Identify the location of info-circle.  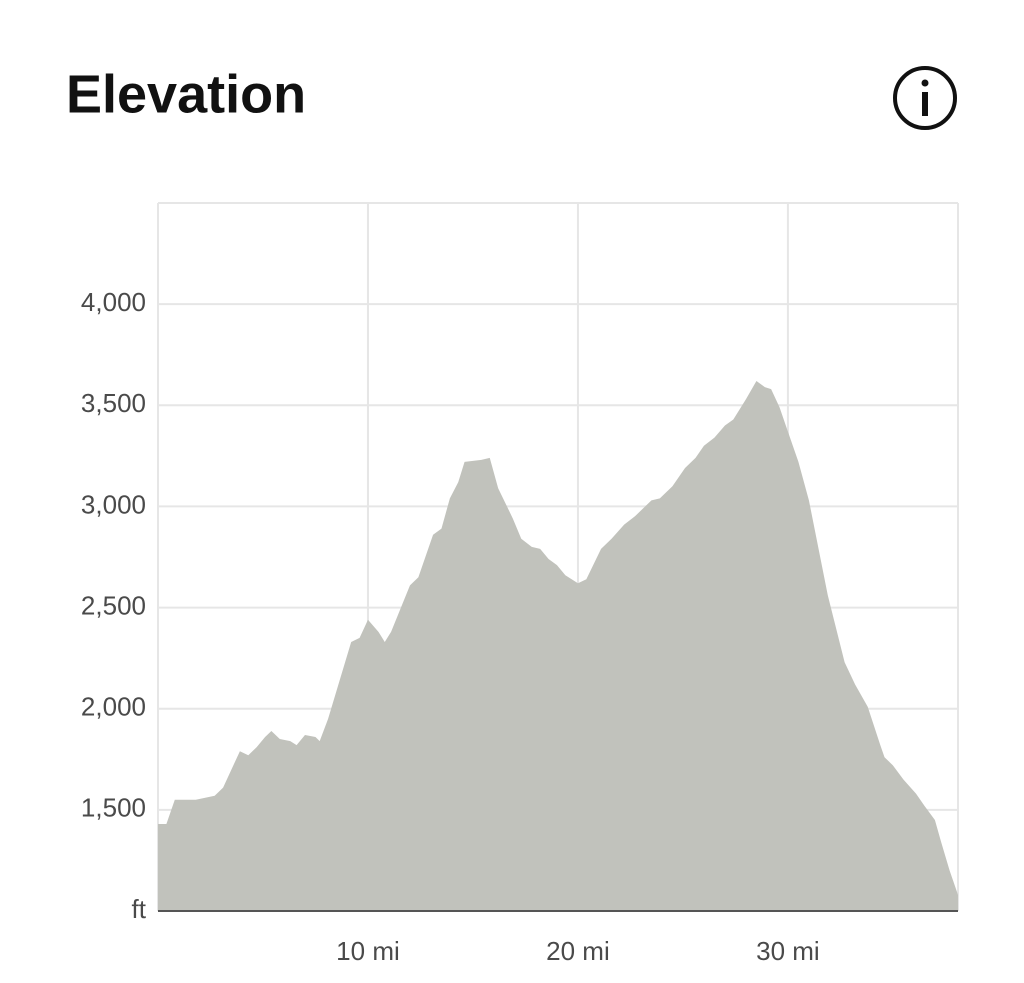
(925, 98).